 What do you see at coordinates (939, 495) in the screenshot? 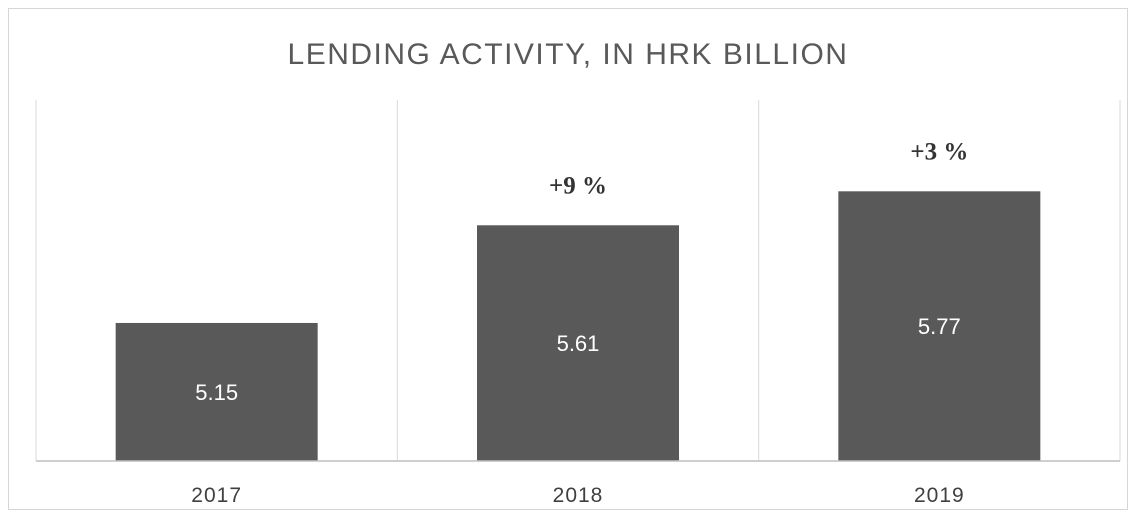
I see `x-tick-label-2019: 2019` at bounding box center [939, 495].